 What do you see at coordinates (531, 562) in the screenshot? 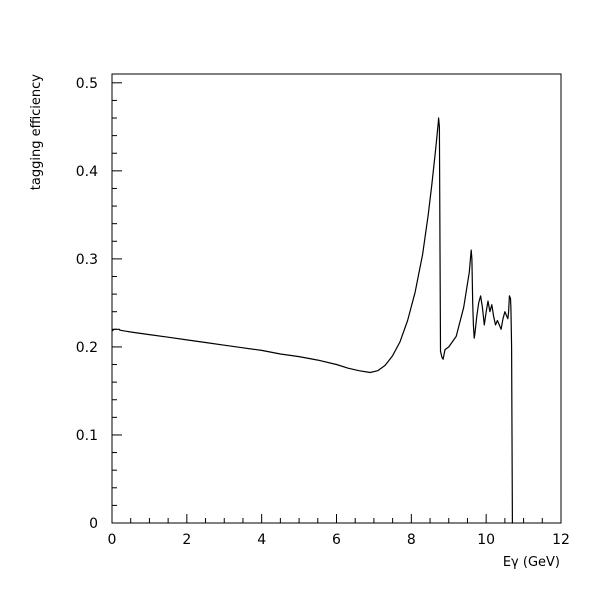
I see `x-axis-label: Eγ (GeV)` at bounding box center [531, 562].